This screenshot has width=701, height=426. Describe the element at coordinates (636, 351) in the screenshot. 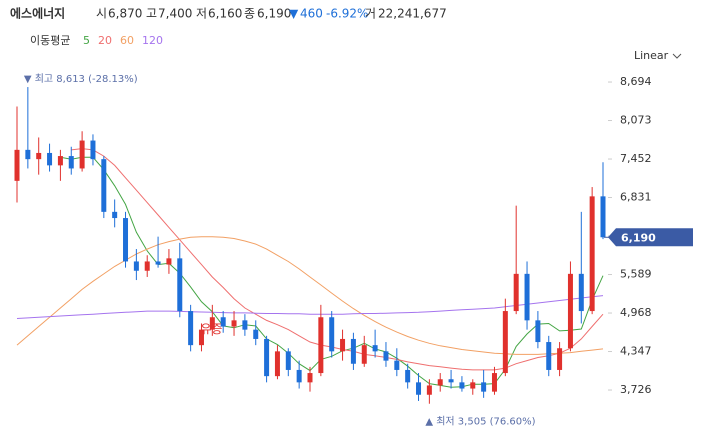

I see `y-tick-label: 4,347` at that location.